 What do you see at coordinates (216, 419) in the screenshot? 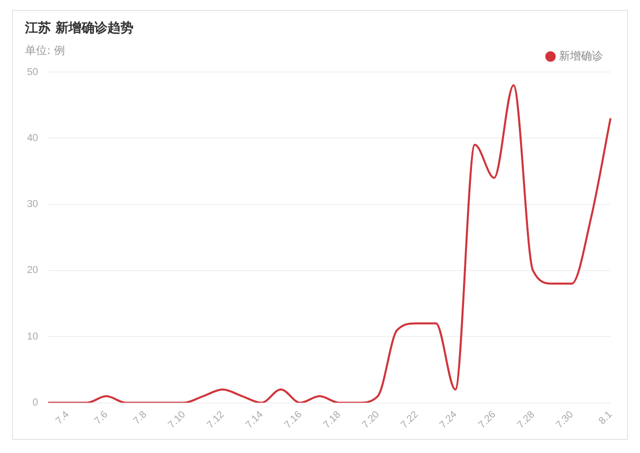
I see `x-tick-label: 7.12` at bounding box center [216, 419].